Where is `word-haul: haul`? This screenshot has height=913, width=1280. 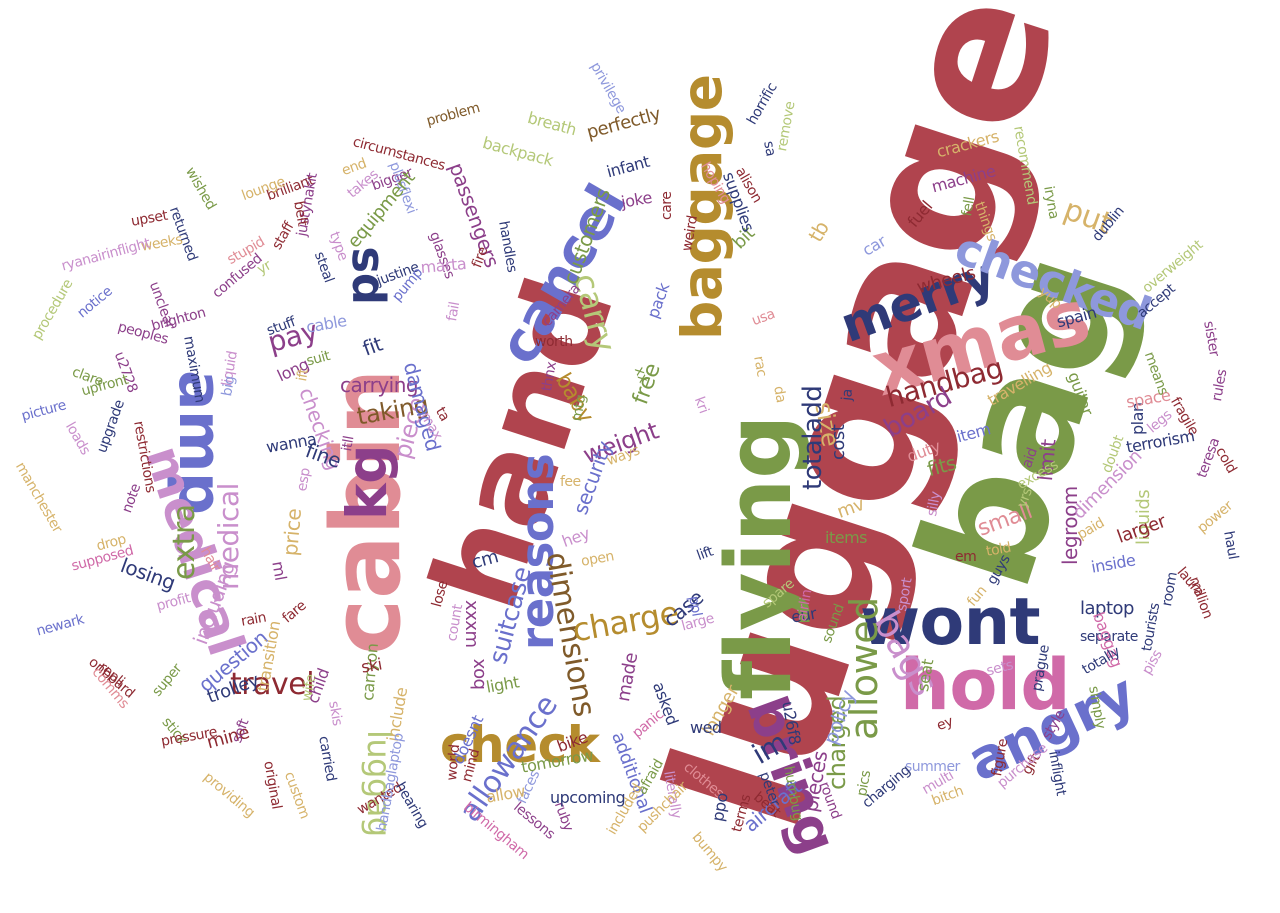 word-haul: haul is located at coordinates (1230, 545).